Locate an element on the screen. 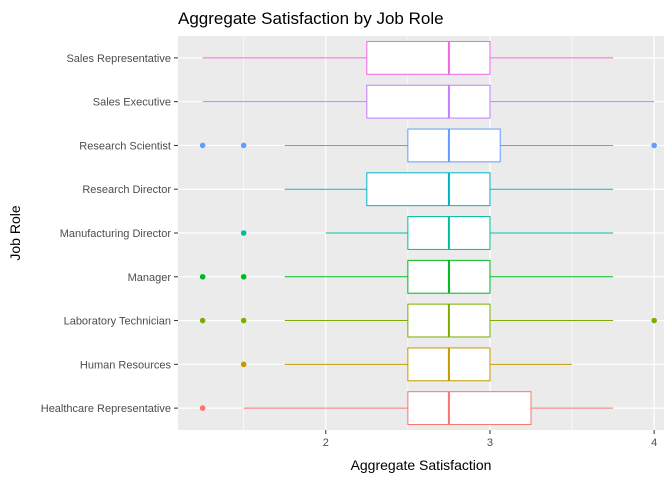 The height and width of the screenshot is (485, 672). y-tick-label: Manufacturing Director is located at coordinates (116, 234).